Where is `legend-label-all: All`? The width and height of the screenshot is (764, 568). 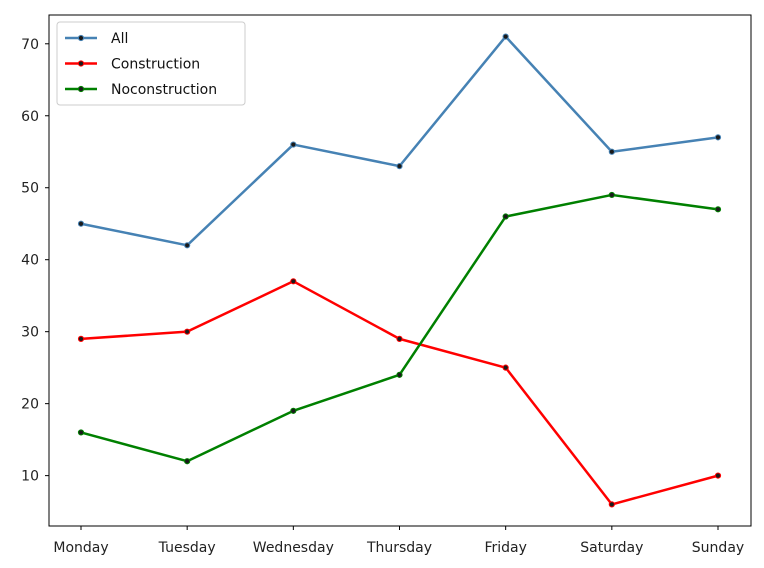 legend-label-all: All is located at coordinates (119, 39).